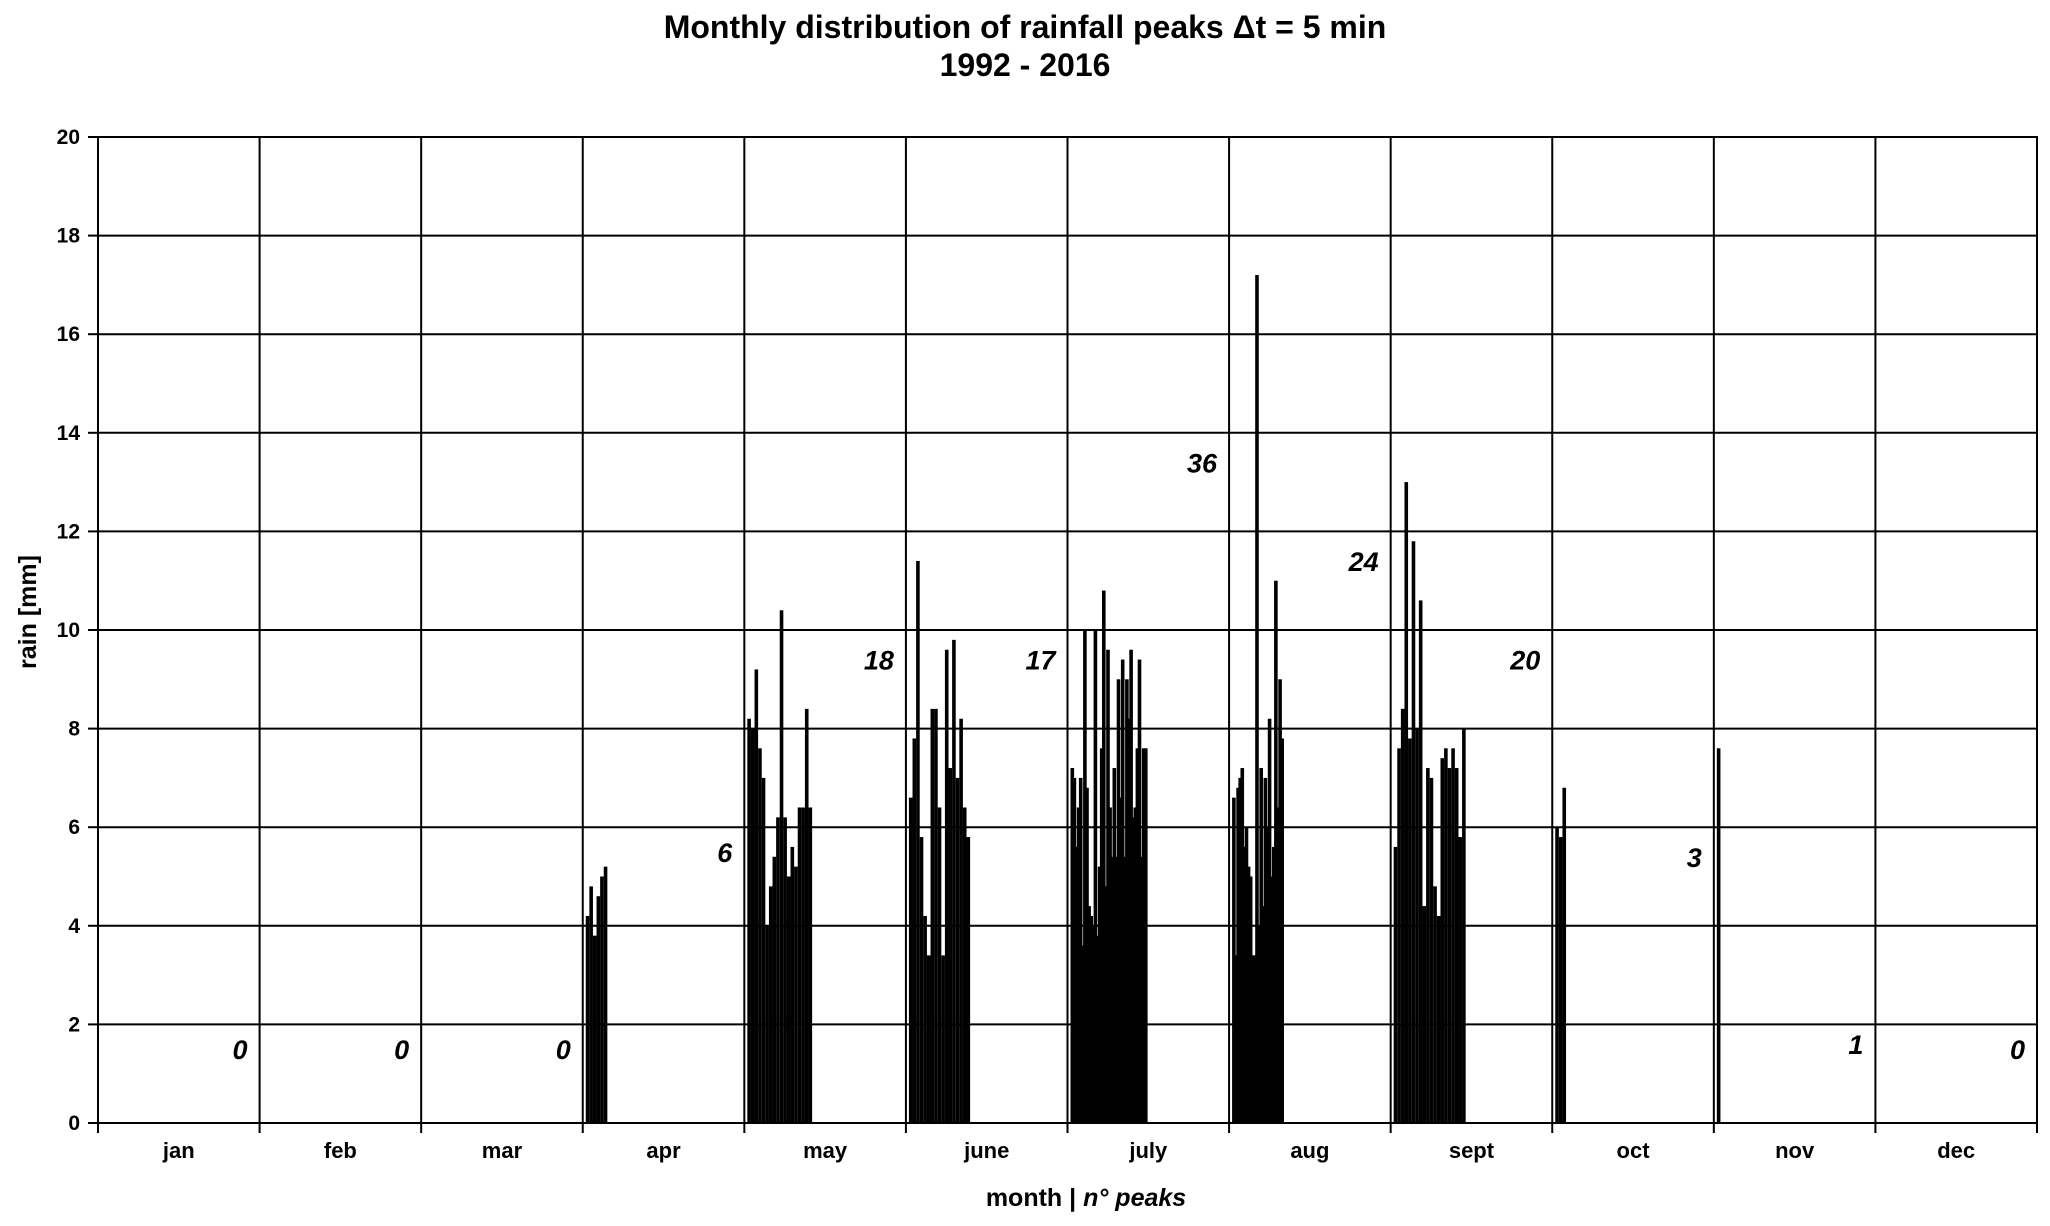  What do you see at coordinates (663, 1150) in the screenshot?
I see `month-label: apr` at bounding box center [663, 1150].